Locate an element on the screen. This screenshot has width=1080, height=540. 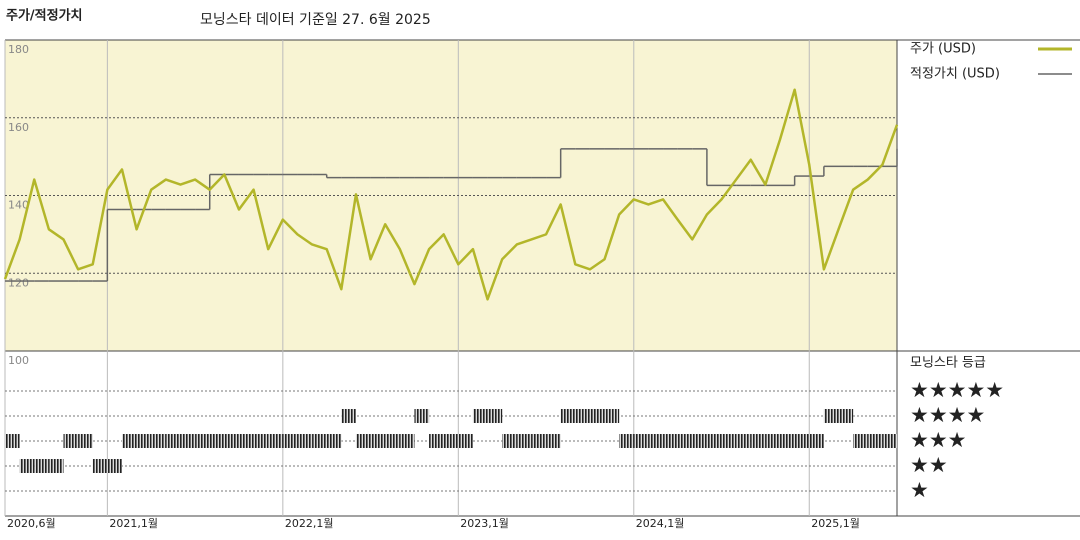
rating-title: 모닝스타 등급 is located at coordinates (948, 363).